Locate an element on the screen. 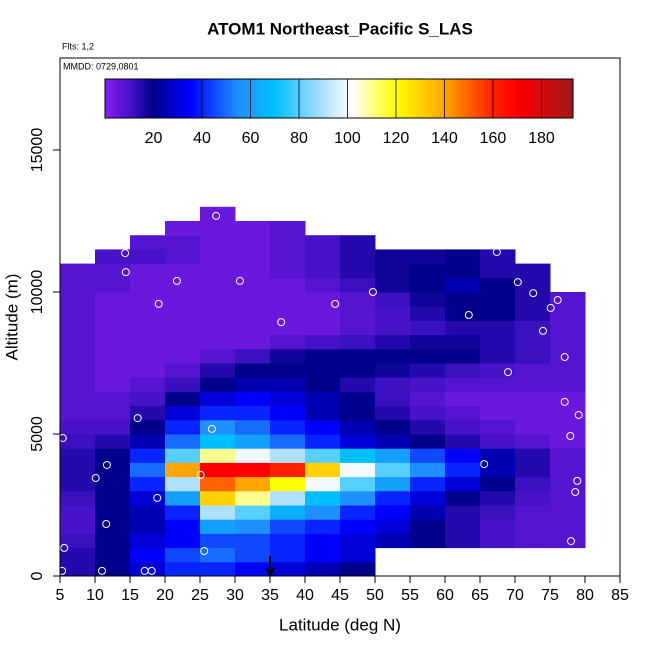 The height and width of the screenshot is (650, 650). colorbar-tick-label: 60 is located at coordinates (251, 138).